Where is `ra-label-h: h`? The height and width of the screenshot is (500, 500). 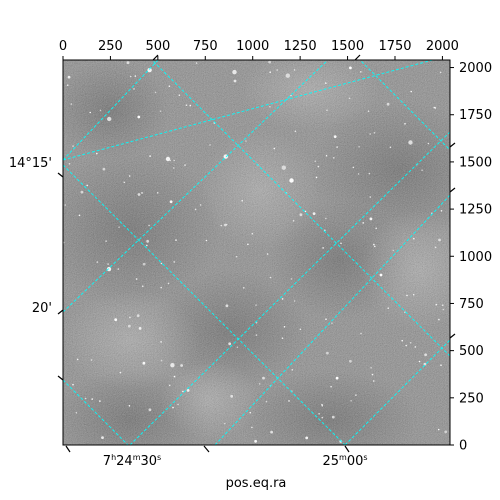
ra-label-h: h is located at coordinates (113, 457).